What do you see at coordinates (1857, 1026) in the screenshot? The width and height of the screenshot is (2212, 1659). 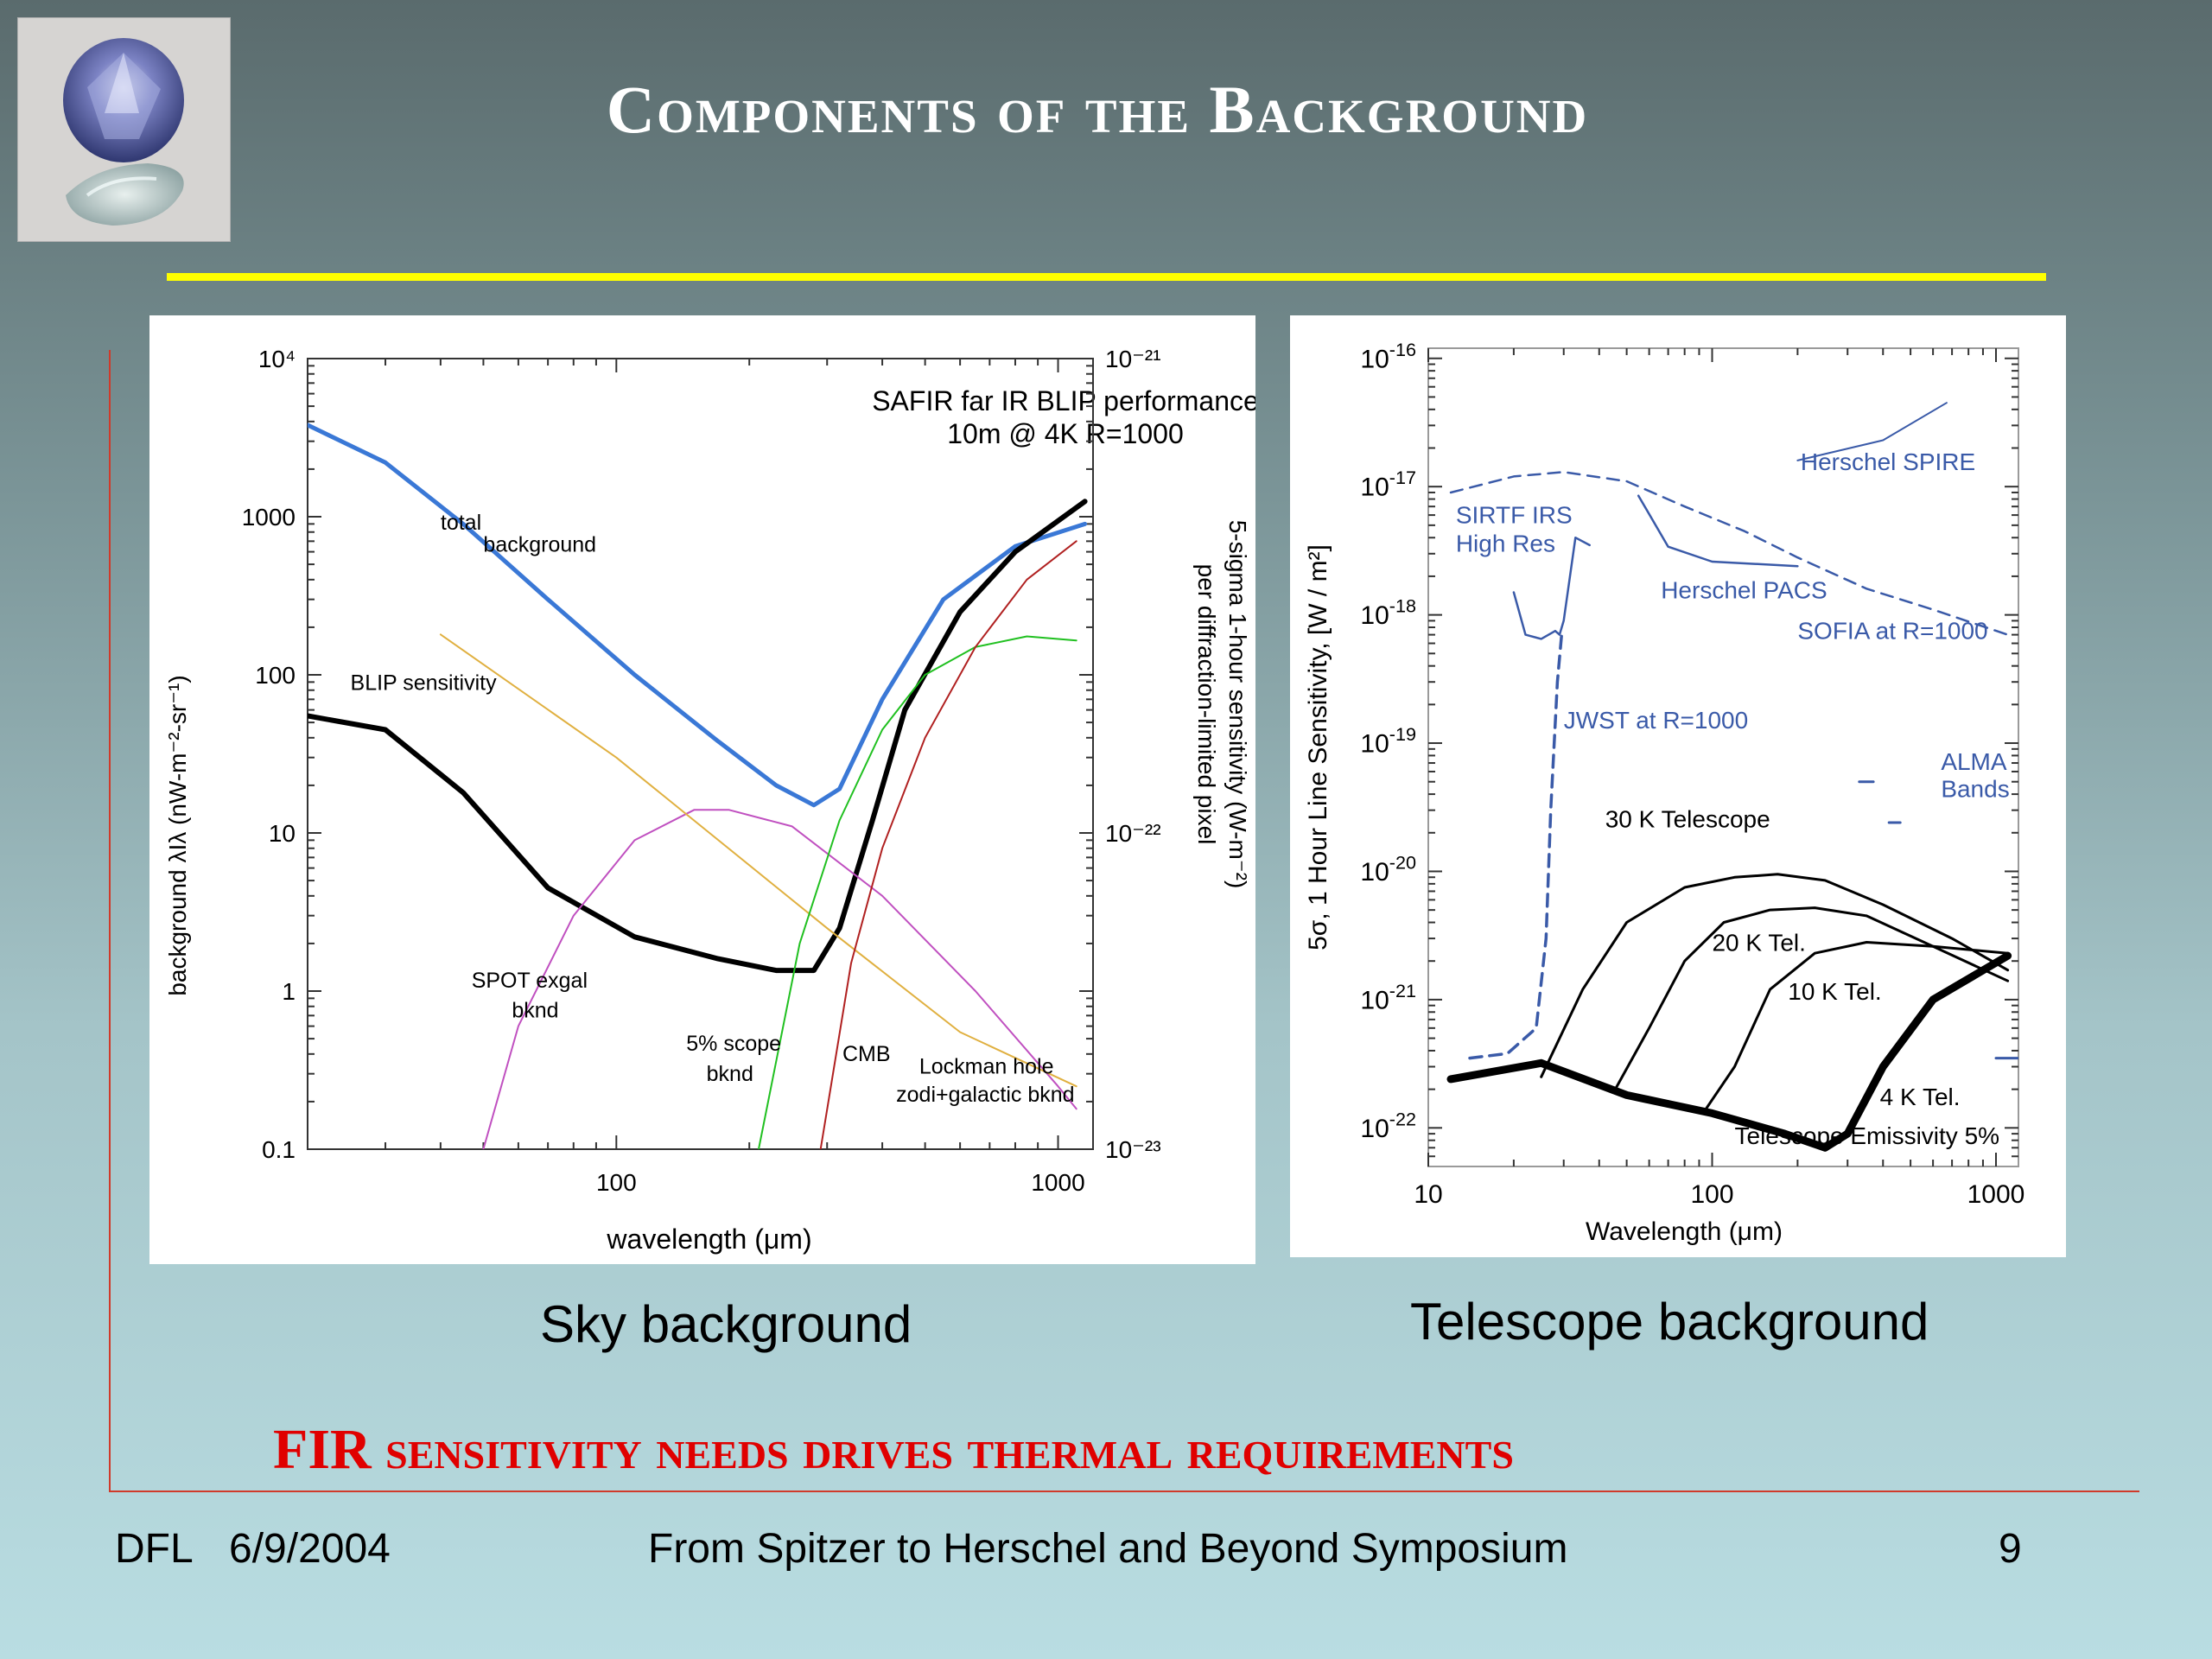 I see `series-line-10-k-tel` at bounding box center [1857, 1026].